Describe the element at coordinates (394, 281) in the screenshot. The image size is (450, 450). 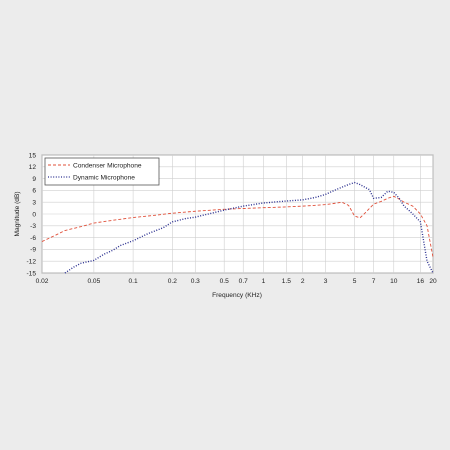
I see `x-tick-label: 10` at that location.